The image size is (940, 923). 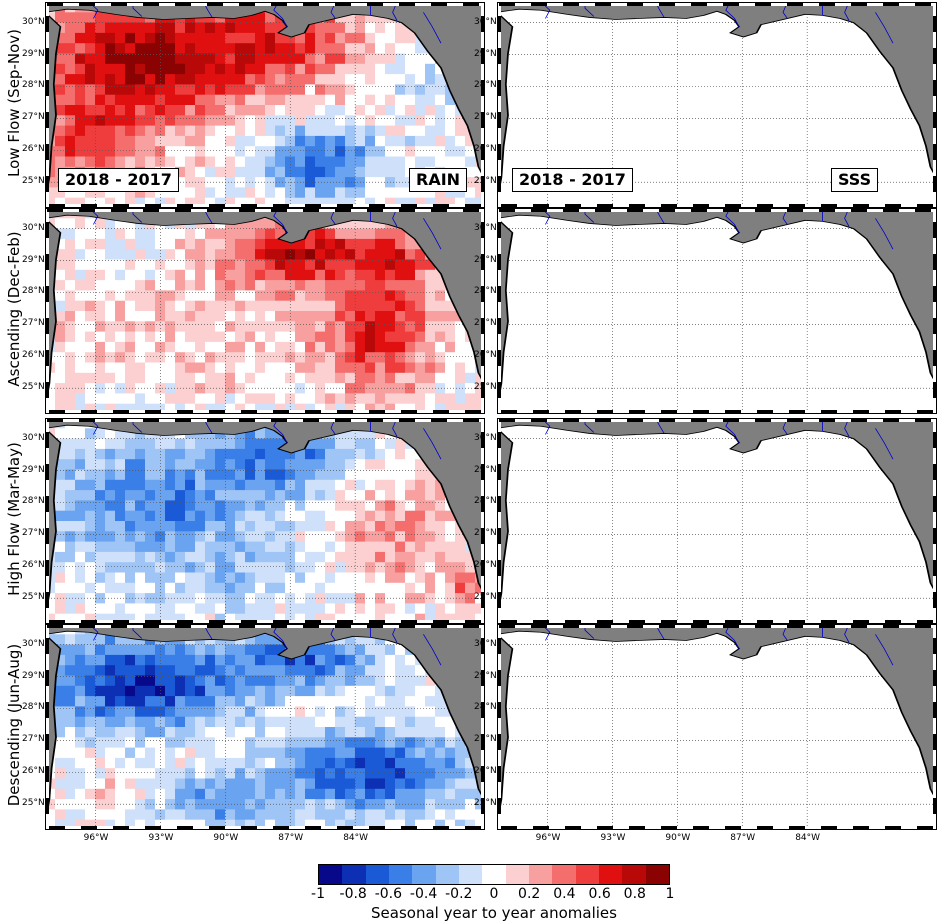 I want to click on anomaly-field, so click(x=265, y=730).